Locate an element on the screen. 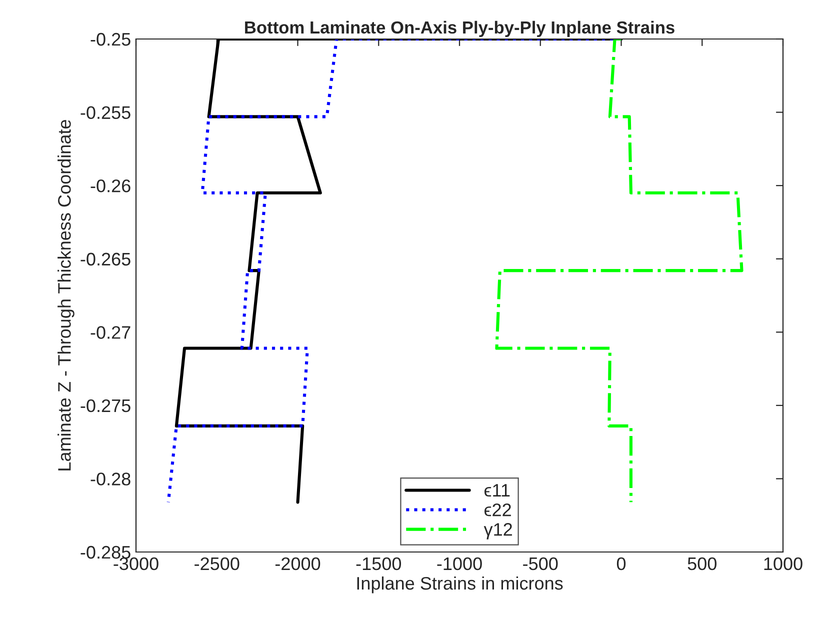 The width and height of the screenshot is (824, 629). legend-label: γ12 is located at coordinates (498, 531).